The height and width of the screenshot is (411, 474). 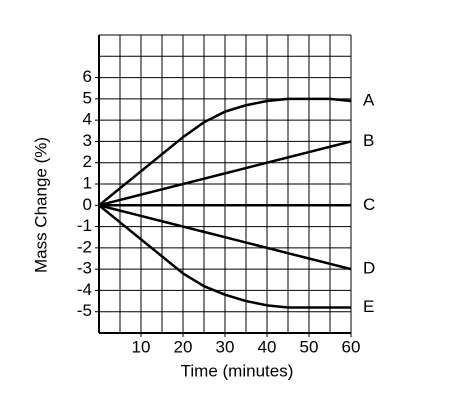 I want to click on x-tick-label: 50, so click(x=309, y=346).